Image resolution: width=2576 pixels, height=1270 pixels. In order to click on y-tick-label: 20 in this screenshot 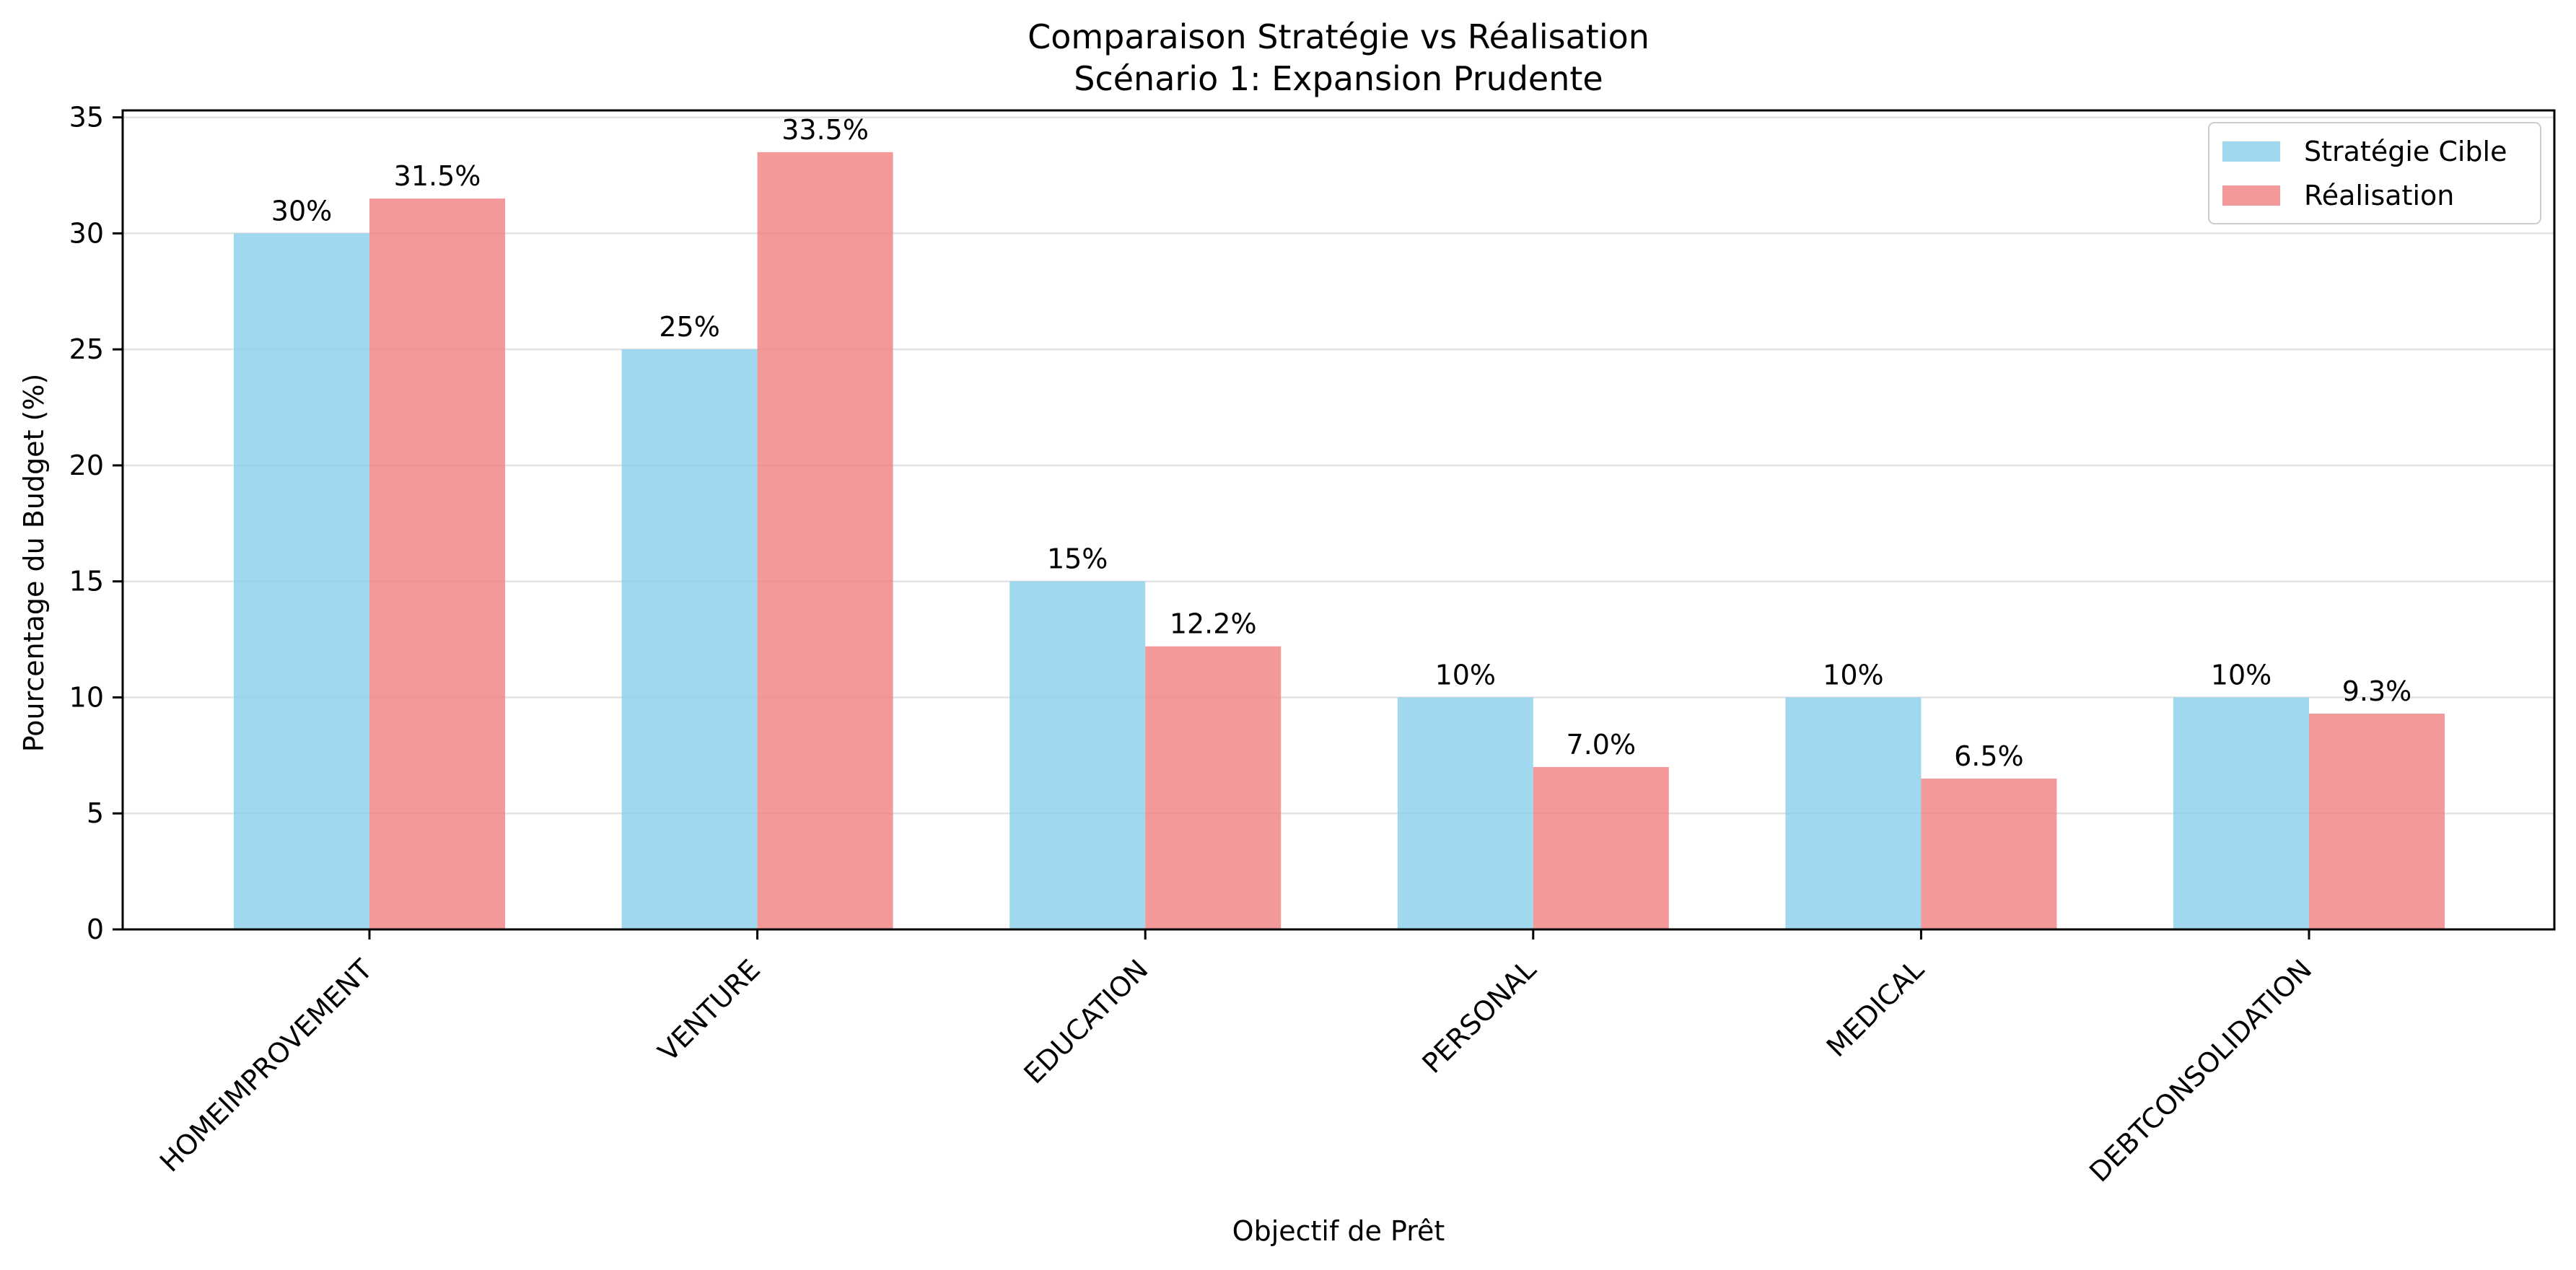, I will do `click(86, 465)`.